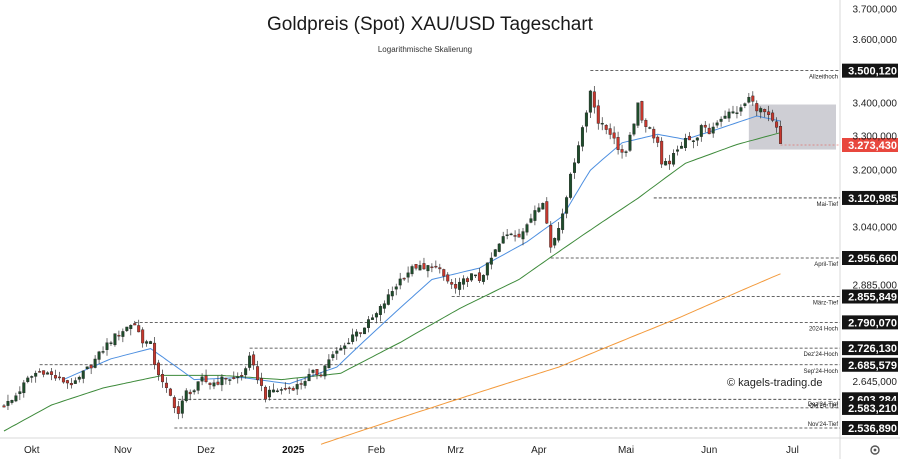 The image size is (900, 459). Describe the element at coordinates (206, 450) in the screenshot. I see `x-tick-label: Dez` at that location.